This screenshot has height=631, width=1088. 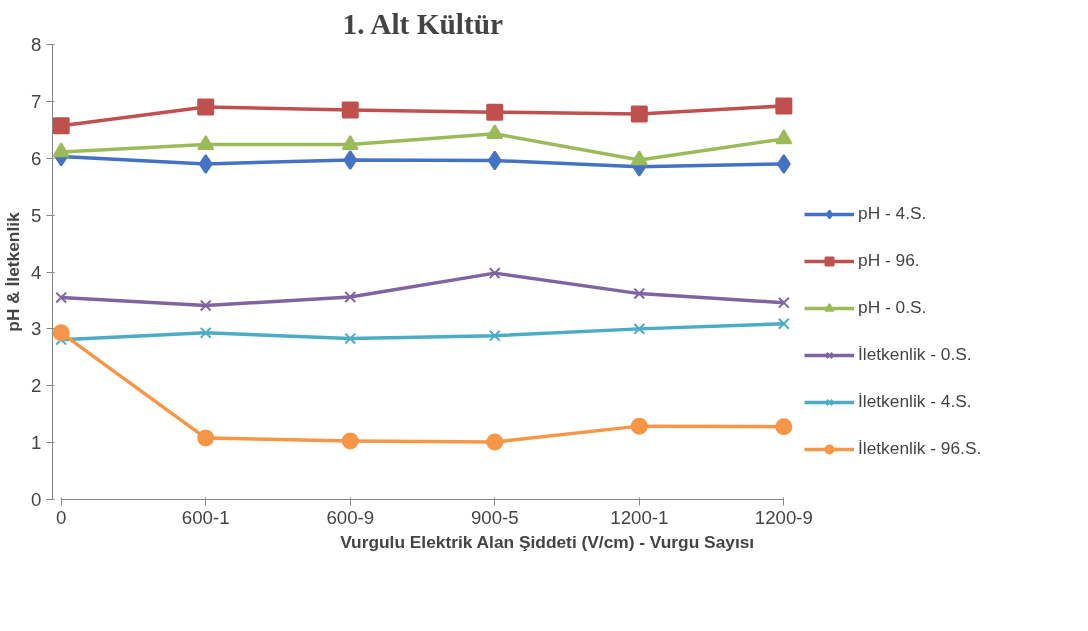 I want to click on x-axis-title: Vurgulu Elektrik Alan Şiddeti (V/cm) - Vurgu Sayısı, so click(x=547, y=541).